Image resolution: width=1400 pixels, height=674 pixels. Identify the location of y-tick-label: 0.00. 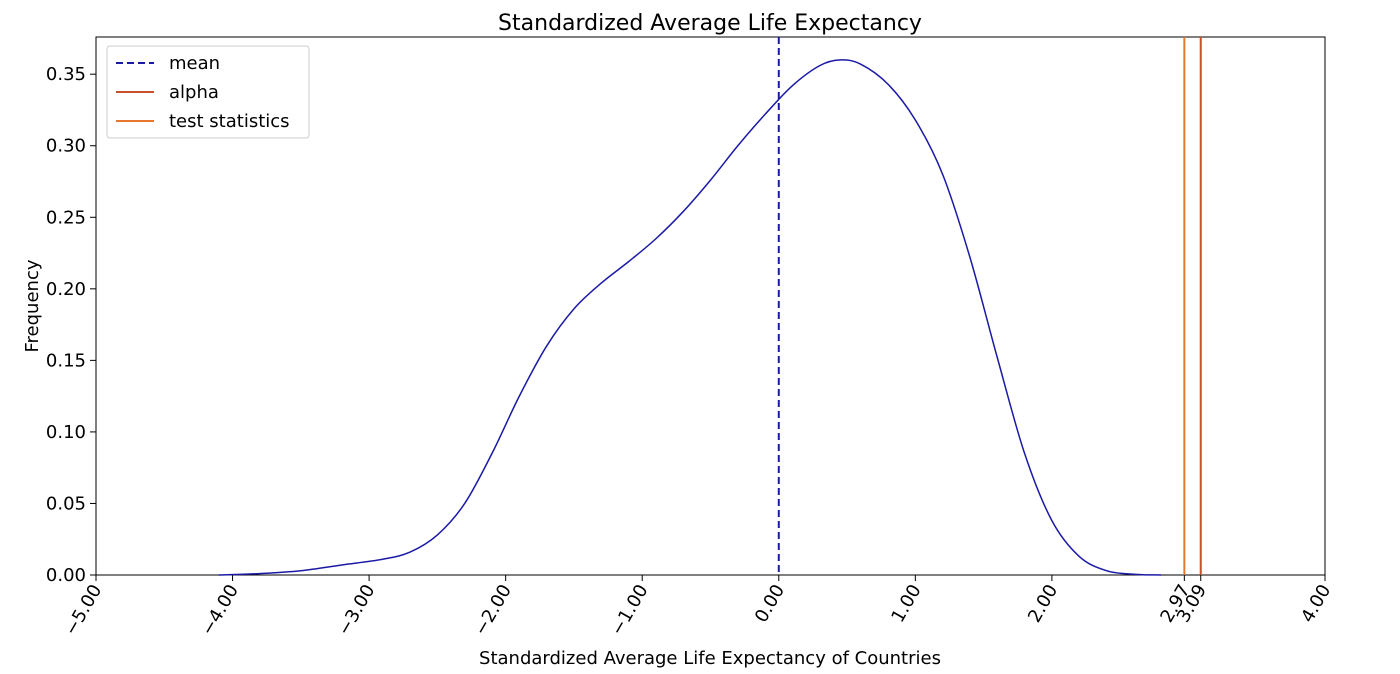
(66, 575).